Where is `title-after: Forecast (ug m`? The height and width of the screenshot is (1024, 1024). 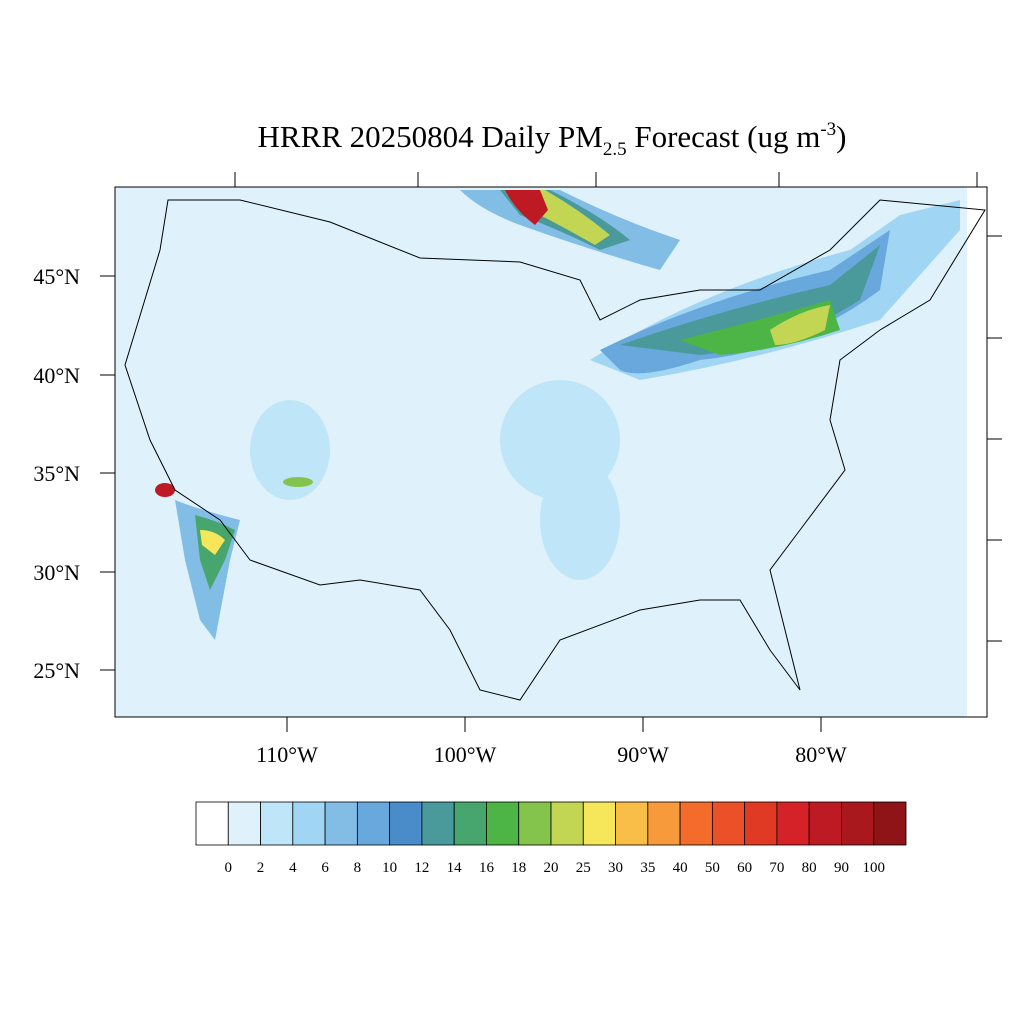
title-after: Forecast (ug m is located at coordinates (724, 136).